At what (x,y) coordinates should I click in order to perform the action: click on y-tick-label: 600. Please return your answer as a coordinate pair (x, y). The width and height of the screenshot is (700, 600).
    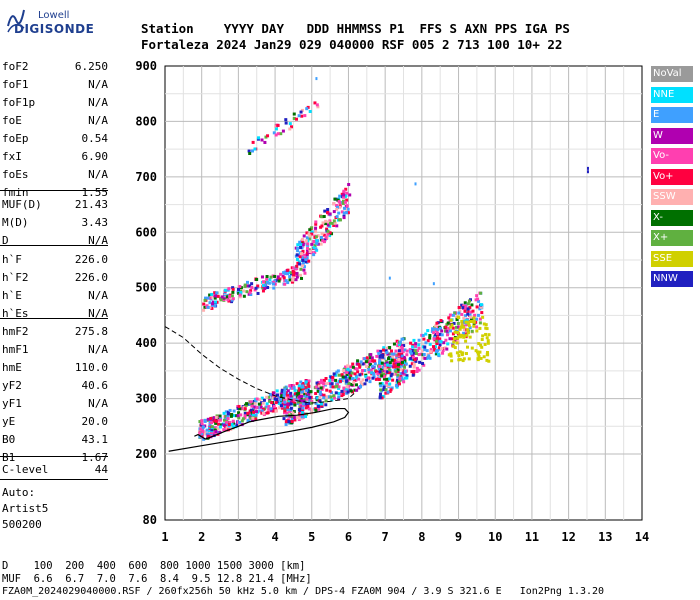
    Looking at the image, I should click on (146, 232).